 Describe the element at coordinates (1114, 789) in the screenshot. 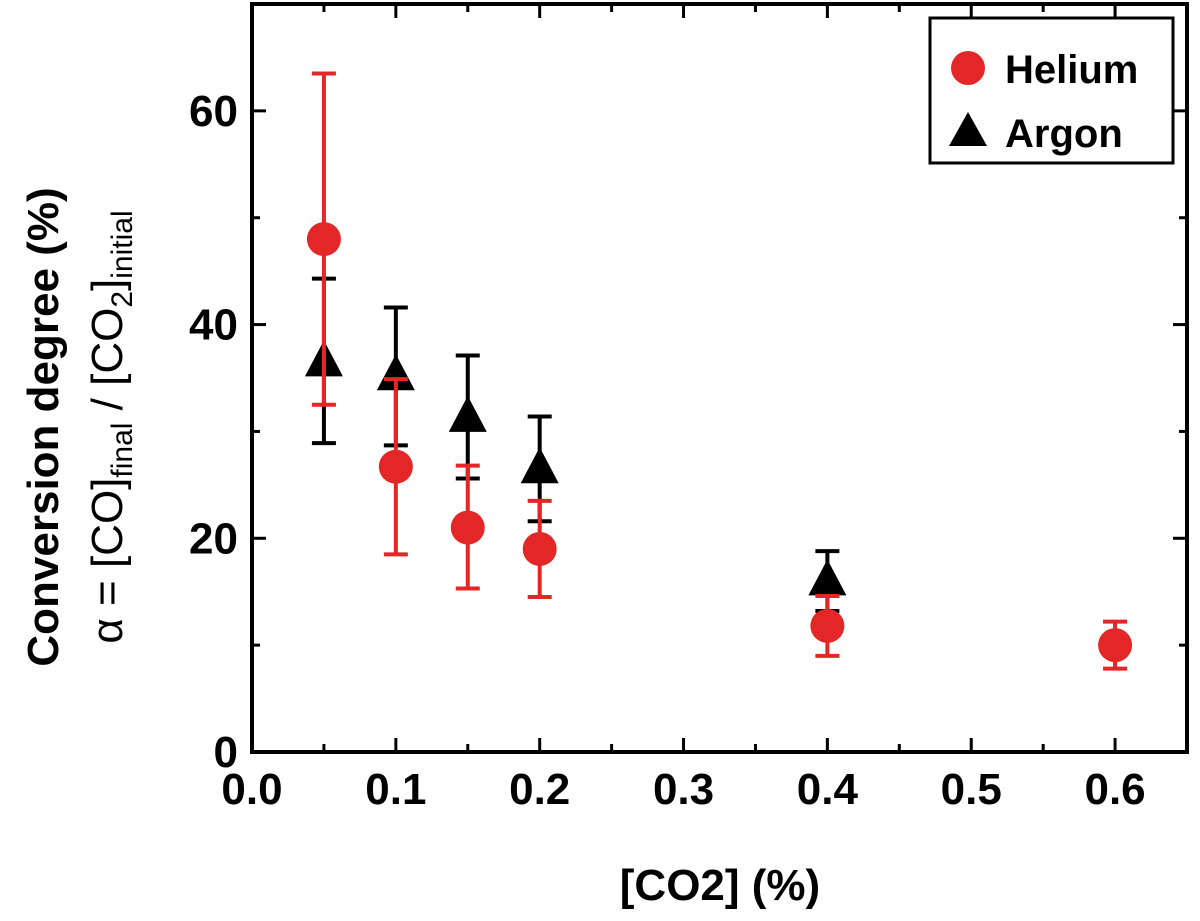

I see `x-tick-label: 0.6` at that location.